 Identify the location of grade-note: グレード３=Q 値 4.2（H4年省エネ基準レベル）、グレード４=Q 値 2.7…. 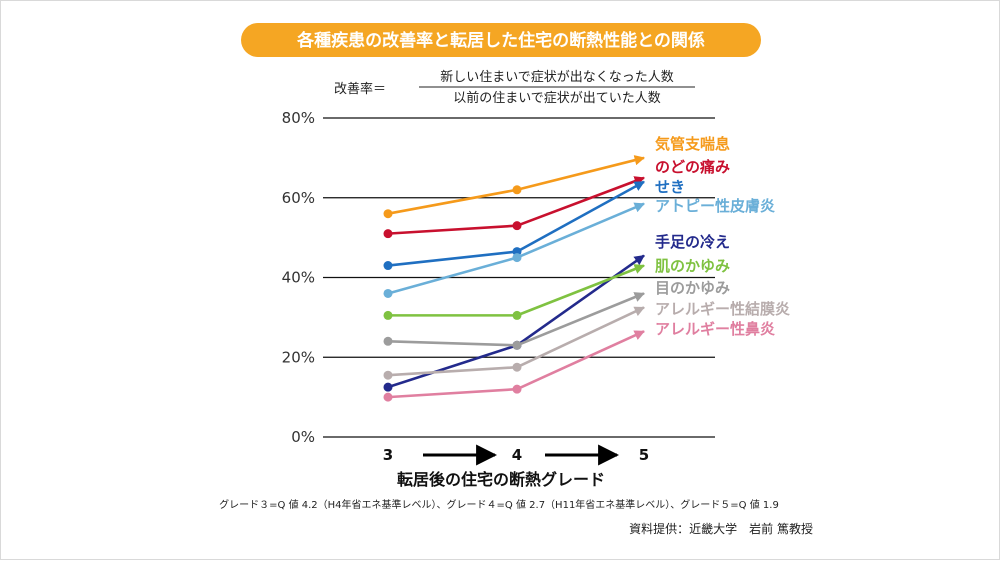
(499, 504).